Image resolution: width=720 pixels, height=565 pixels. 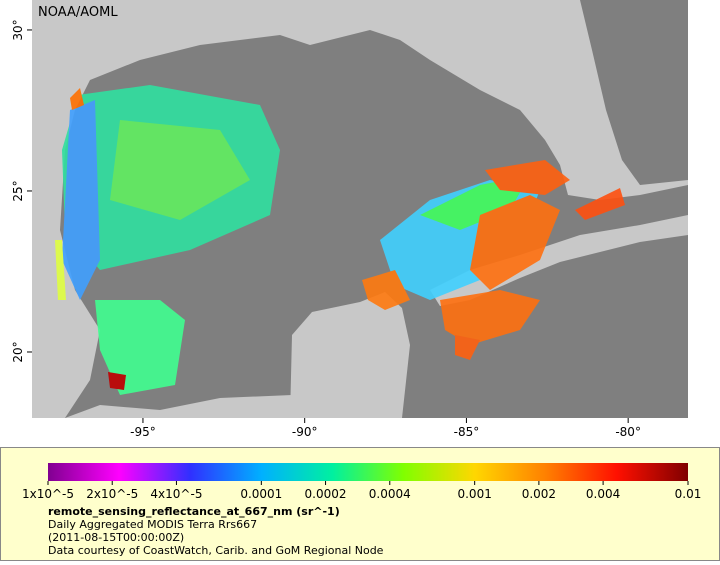 What do you see at coordinates (326, 494) in the screenshot?
I see `colorbar-tick-label: 0.0002` at bounding box center [326, 494].